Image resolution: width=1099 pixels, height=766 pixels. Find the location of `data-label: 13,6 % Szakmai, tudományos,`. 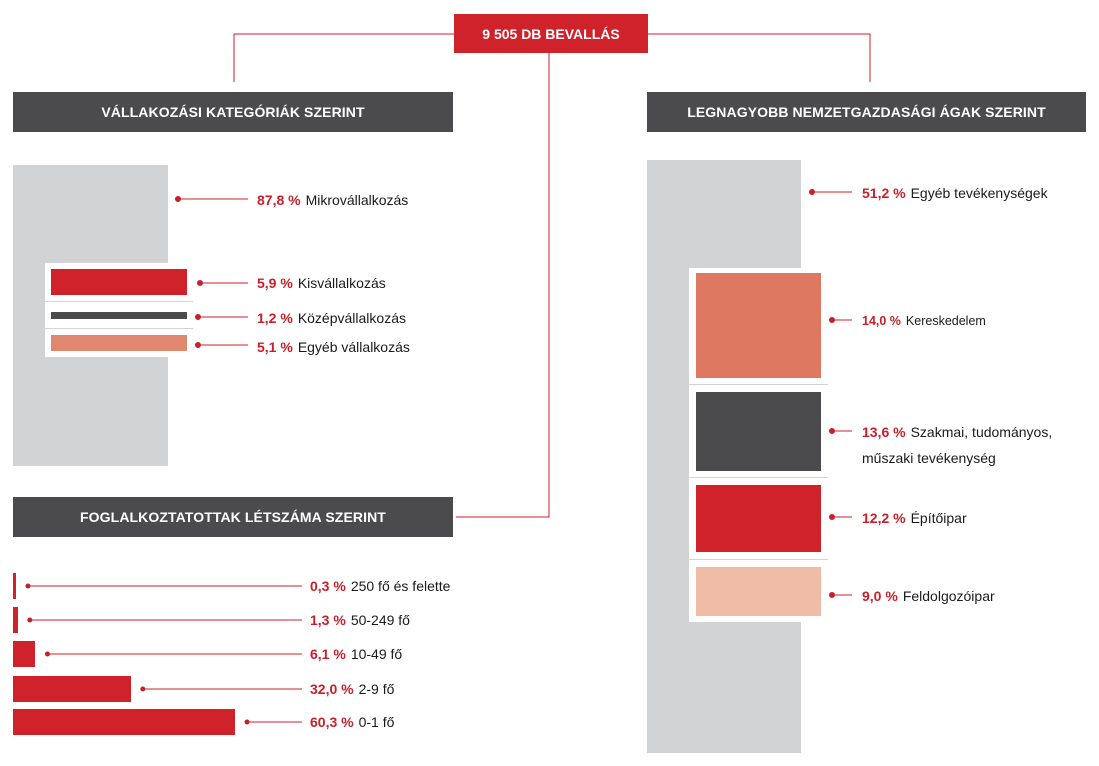

data-label: 13,6 % Szakmai, tudományos, is located at coordinates (957, 432).